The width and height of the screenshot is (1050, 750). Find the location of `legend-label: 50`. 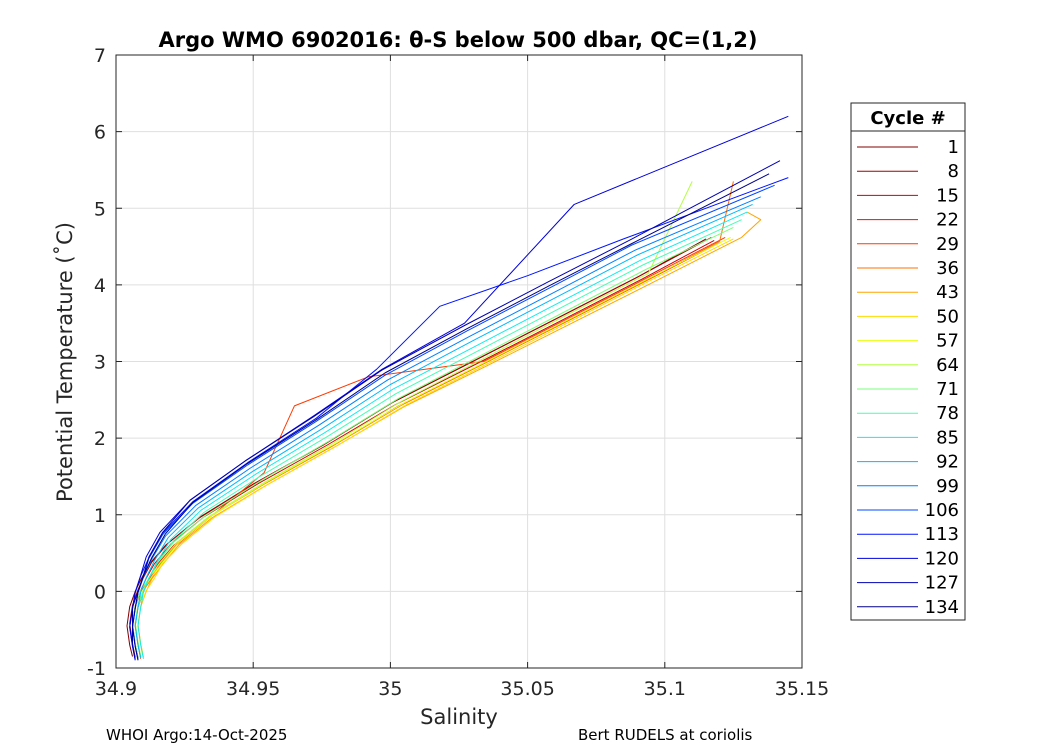

legend-label: 50 is located at coordinates (947, 316).